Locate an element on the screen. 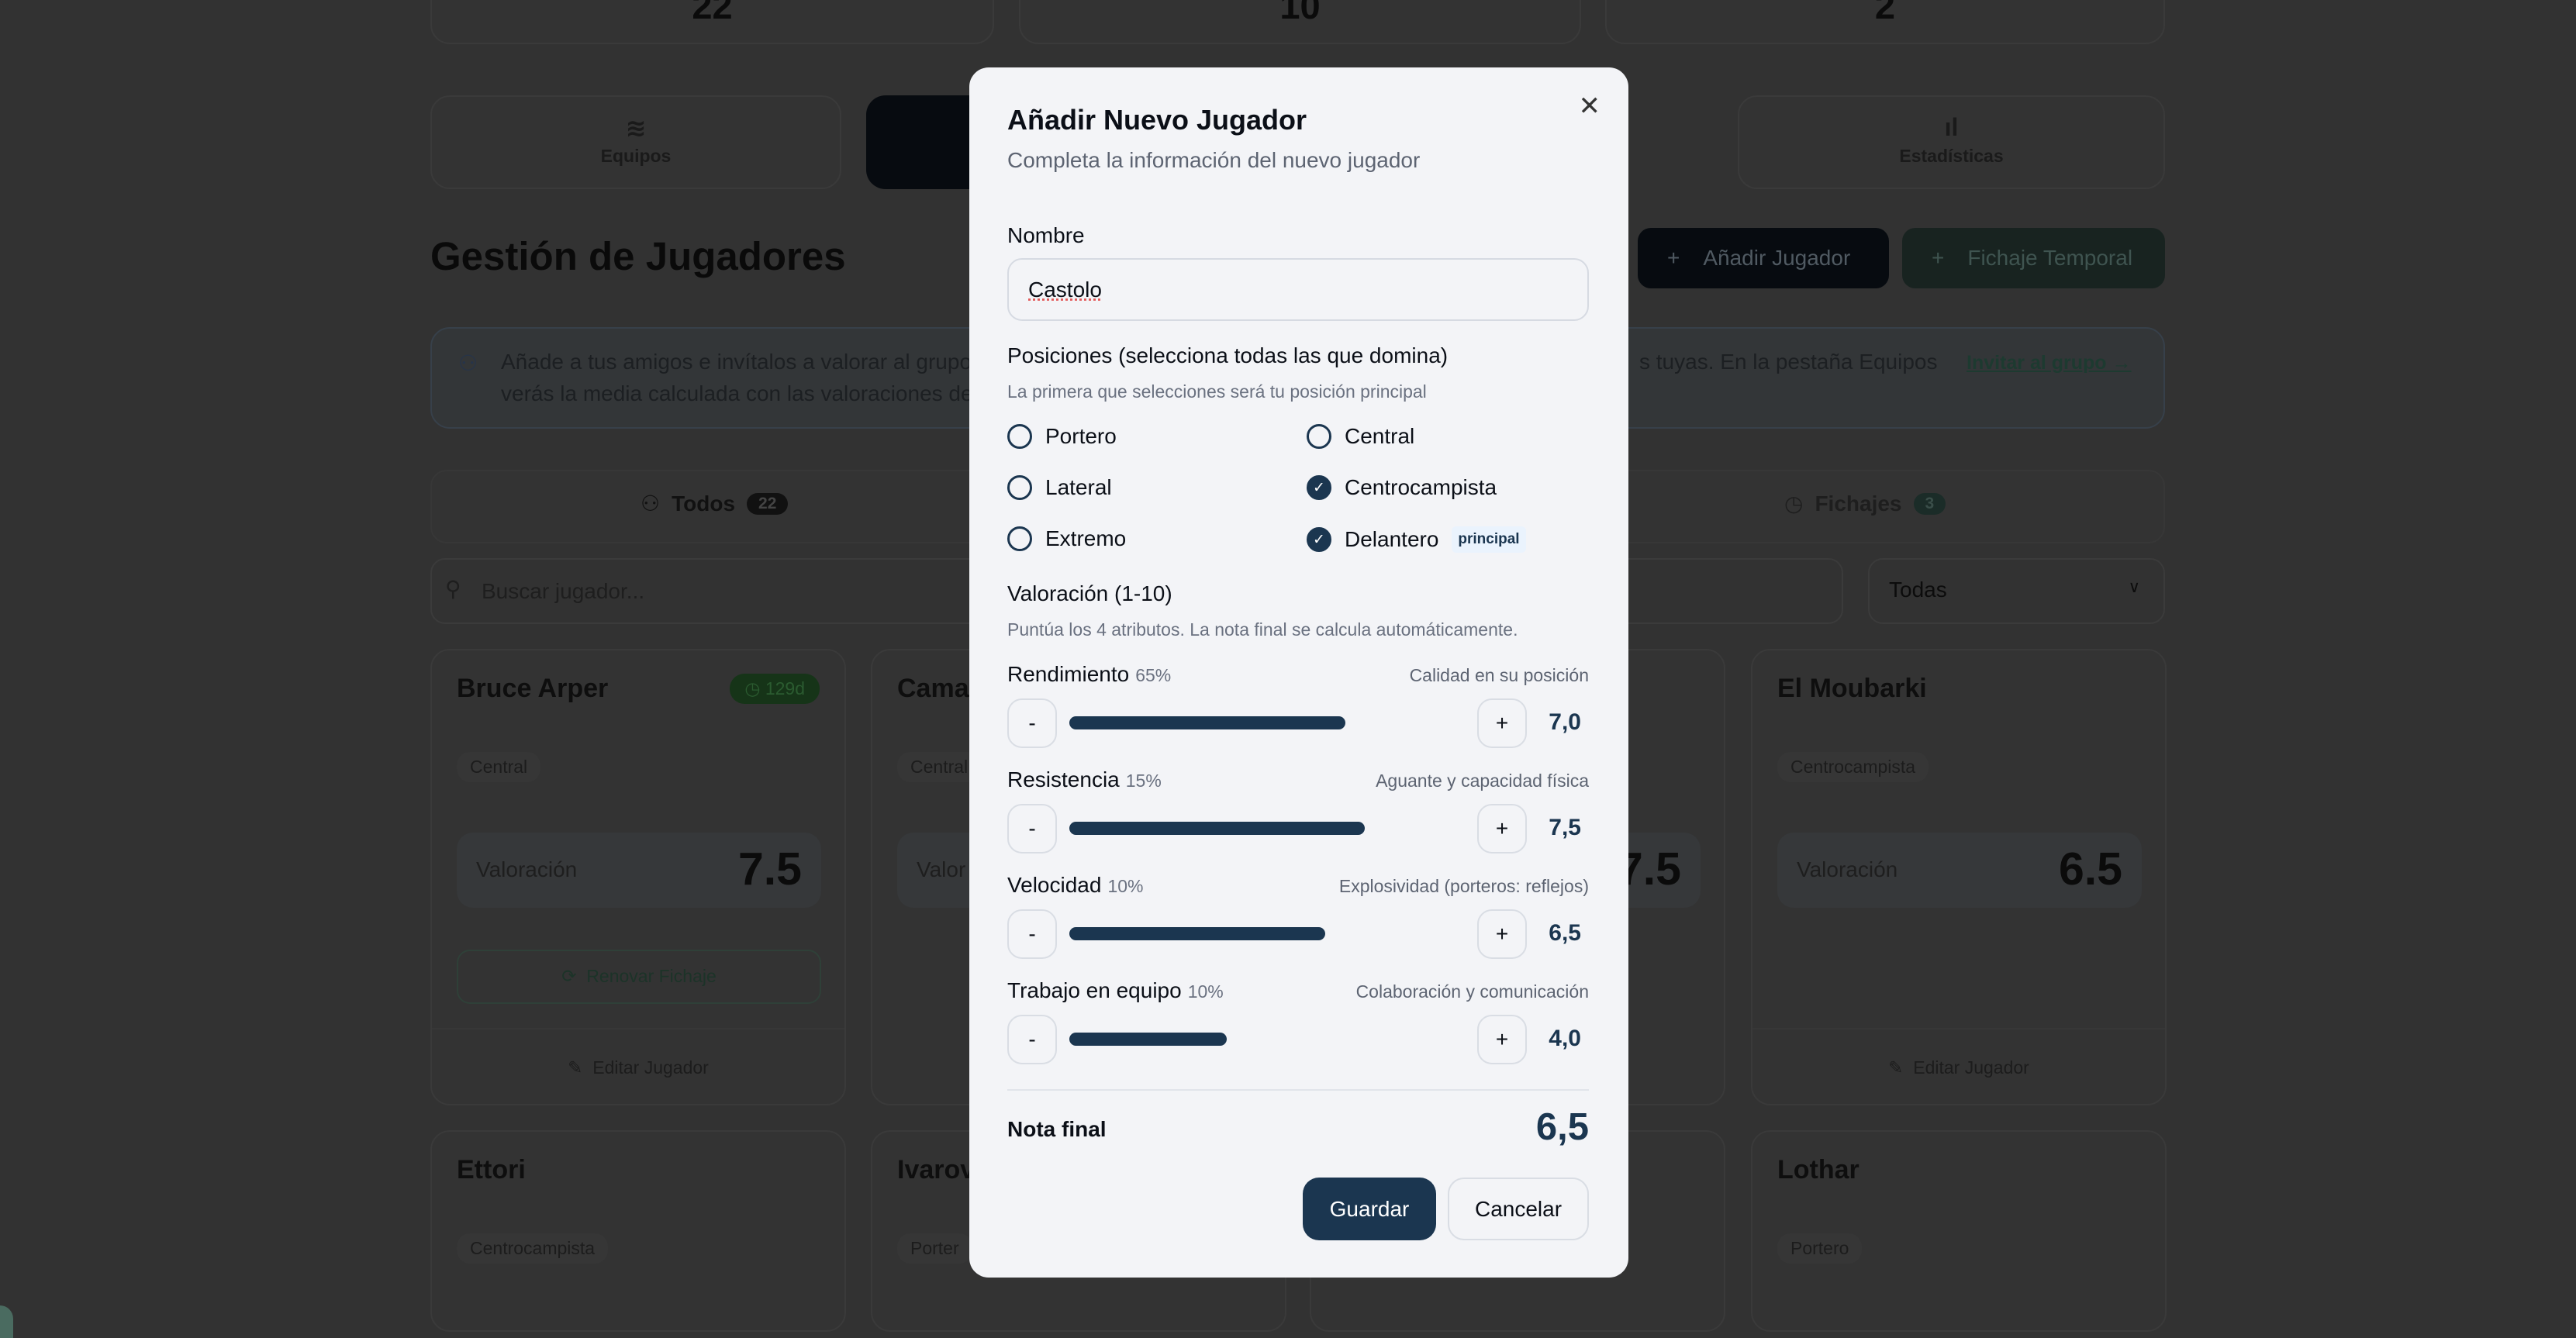 This screenshot has width=2576, height=1338. attribute-description: Colaboración y comunicación is located at coordinates (1472, 991).